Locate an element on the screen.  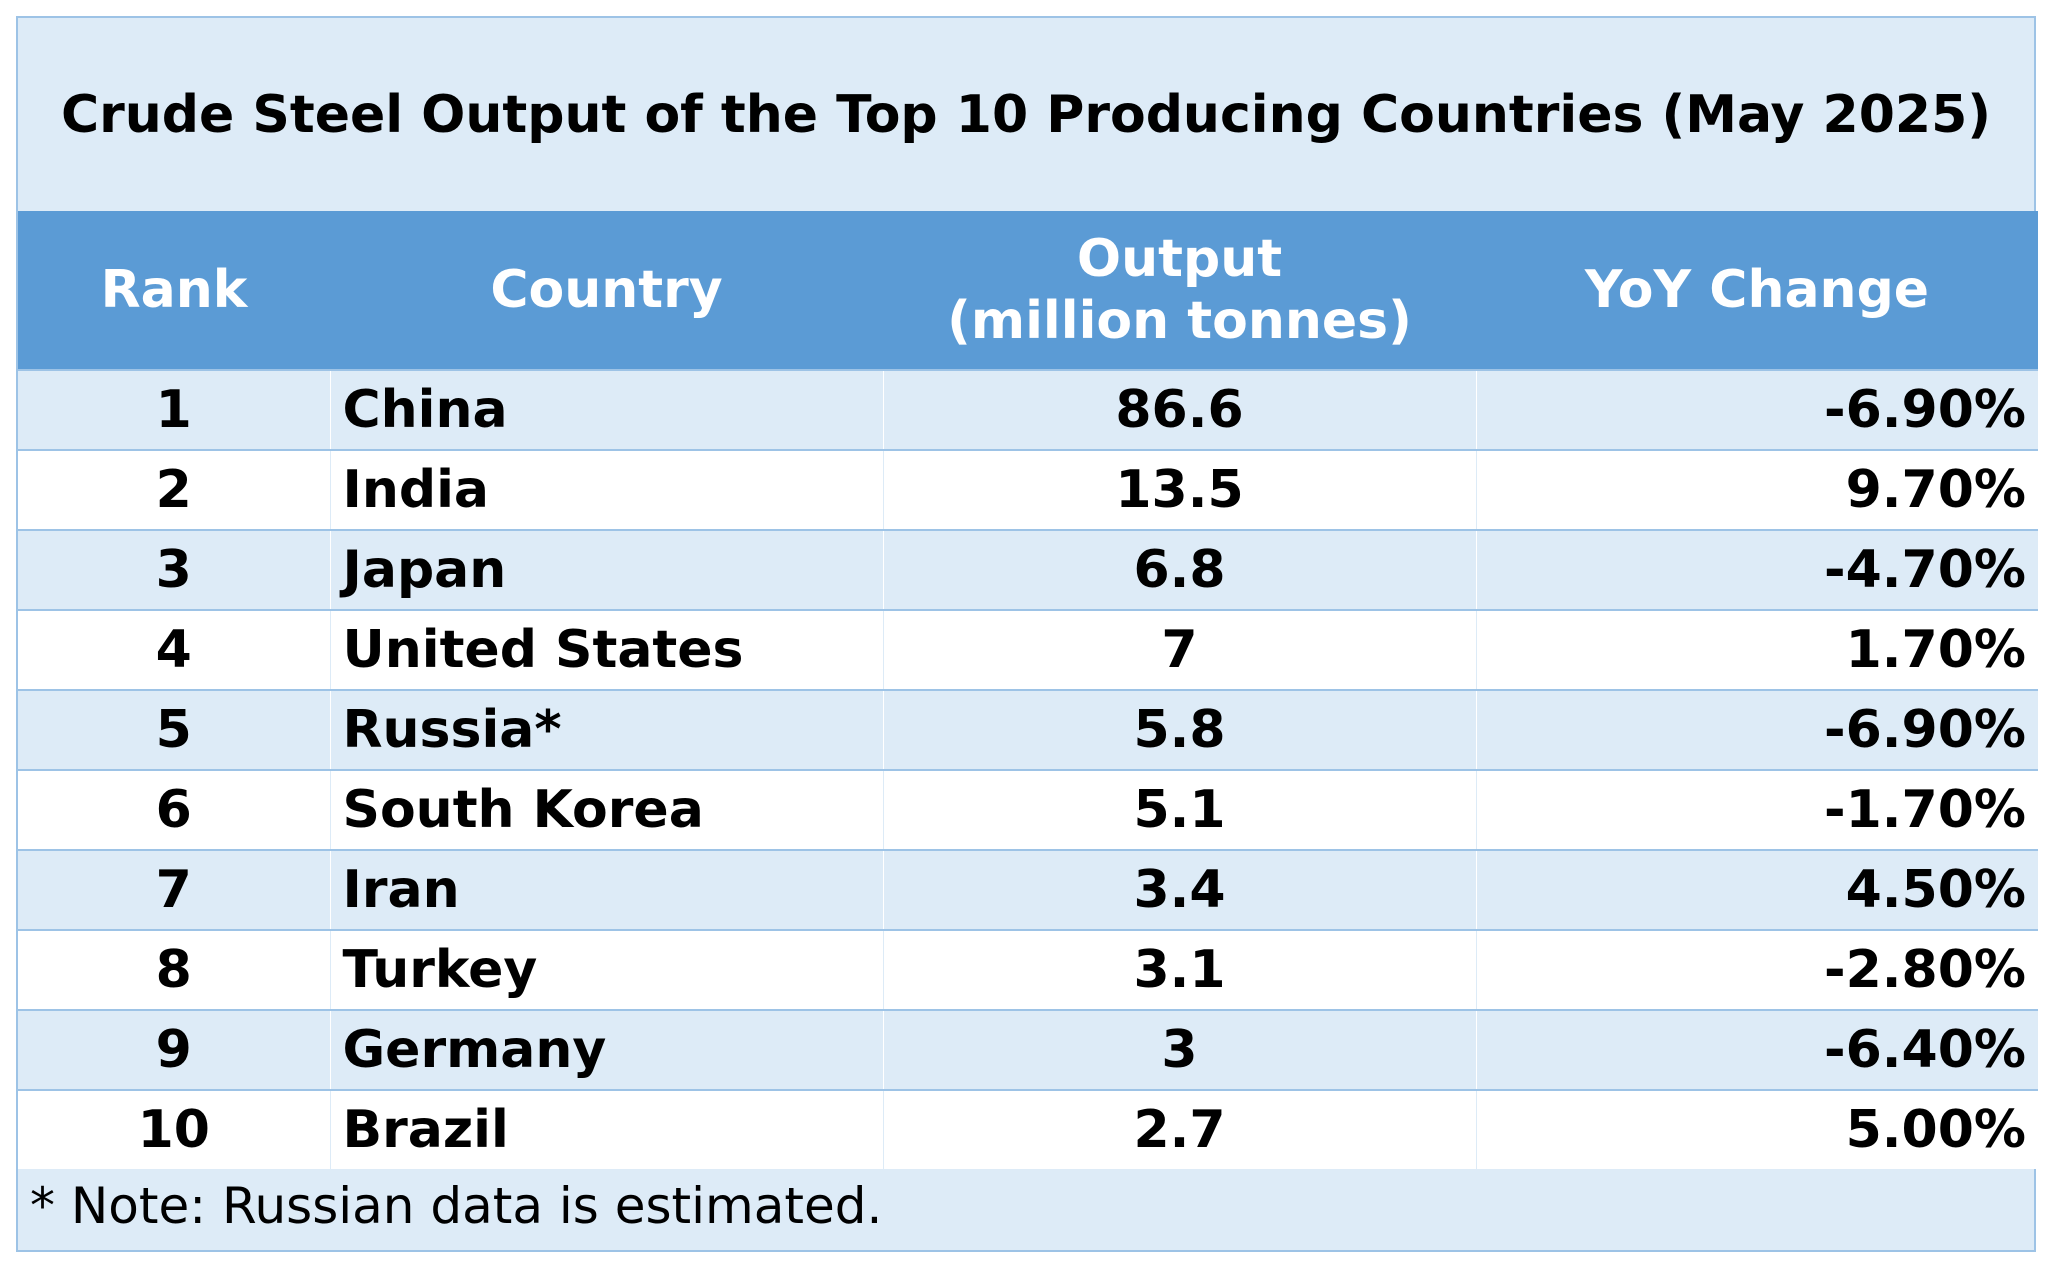
cell-country: Iran is located at coordinates (606, 889).